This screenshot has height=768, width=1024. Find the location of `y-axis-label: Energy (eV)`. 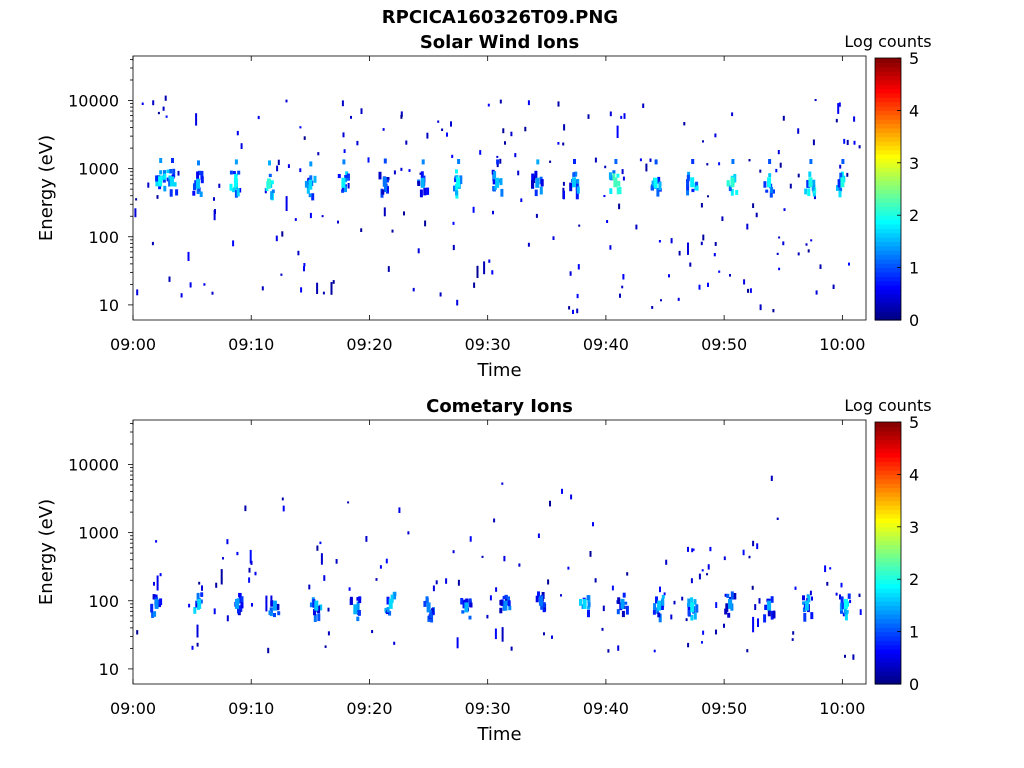

y-axis-label: Energy (eV) is located at coordinates (46, 552).